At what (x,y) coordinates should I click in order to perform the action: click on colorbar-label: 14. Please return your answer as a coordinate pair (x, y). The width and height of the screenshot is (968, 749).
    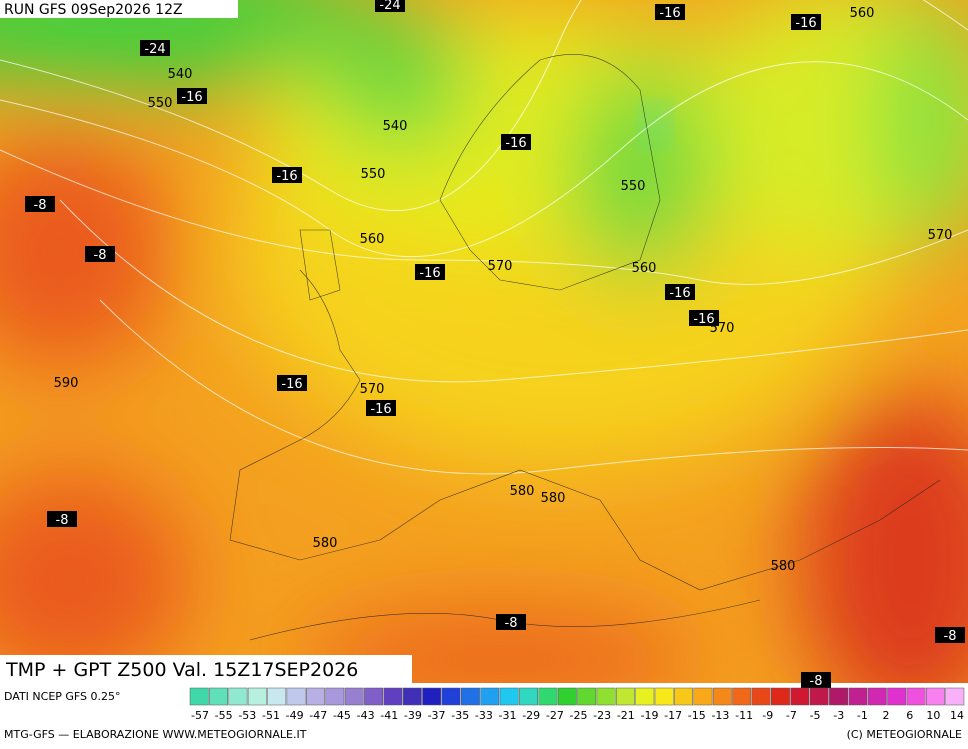
    Looking at the image, I should click on (957, 715).